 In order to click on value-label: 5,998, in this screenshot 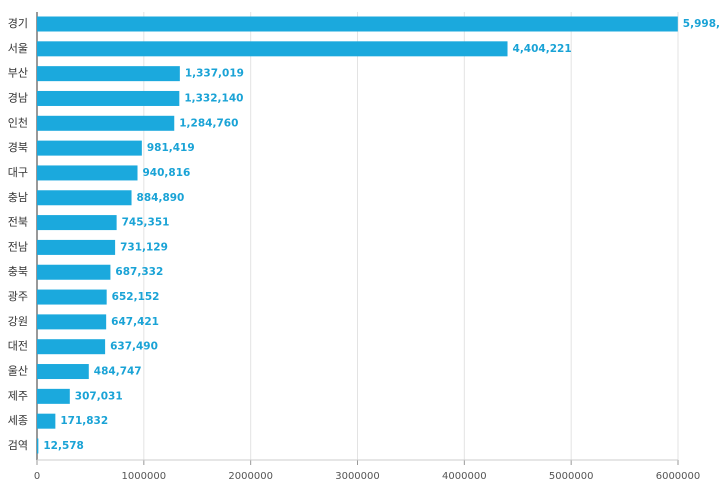, I will do `click(701, 24)`.